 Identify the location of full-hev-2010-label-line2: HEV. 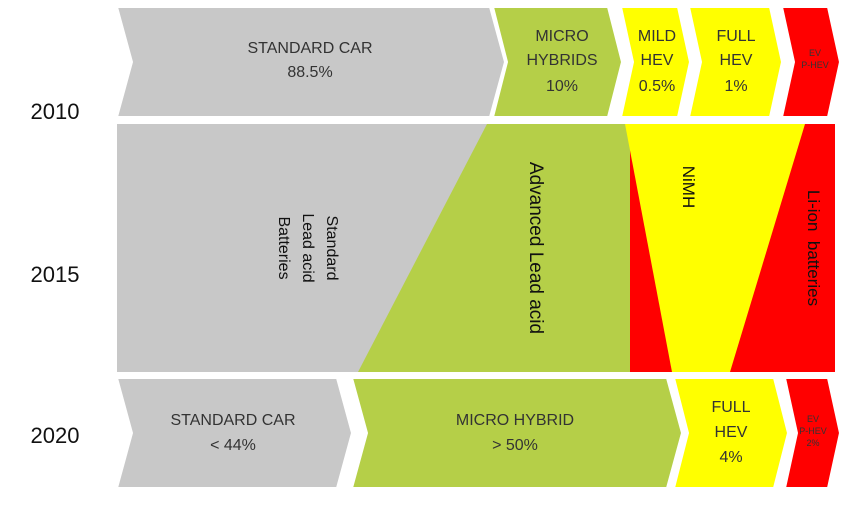
(736, 60).